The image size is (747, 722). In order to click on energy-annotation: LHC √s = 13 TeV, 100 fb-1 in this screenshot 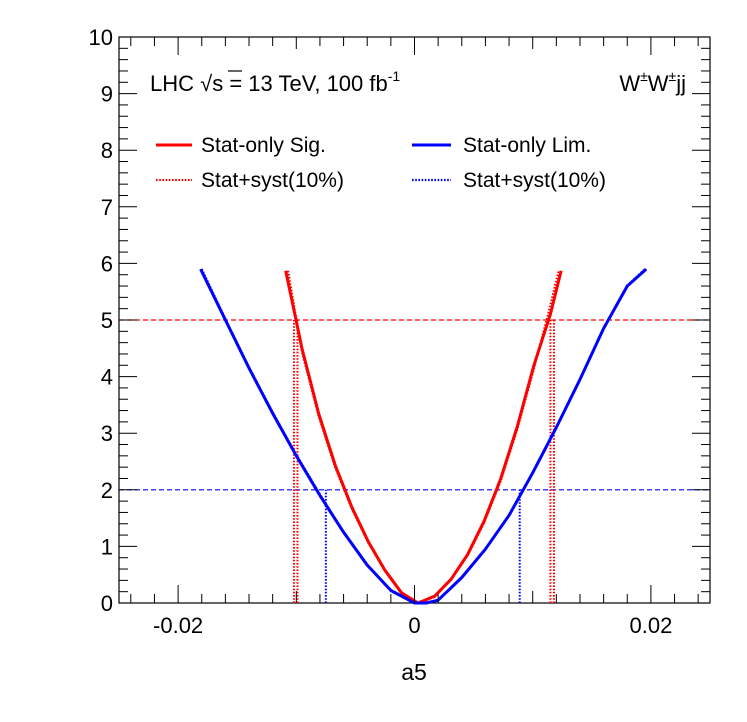, I will do `click(275, 82)`.